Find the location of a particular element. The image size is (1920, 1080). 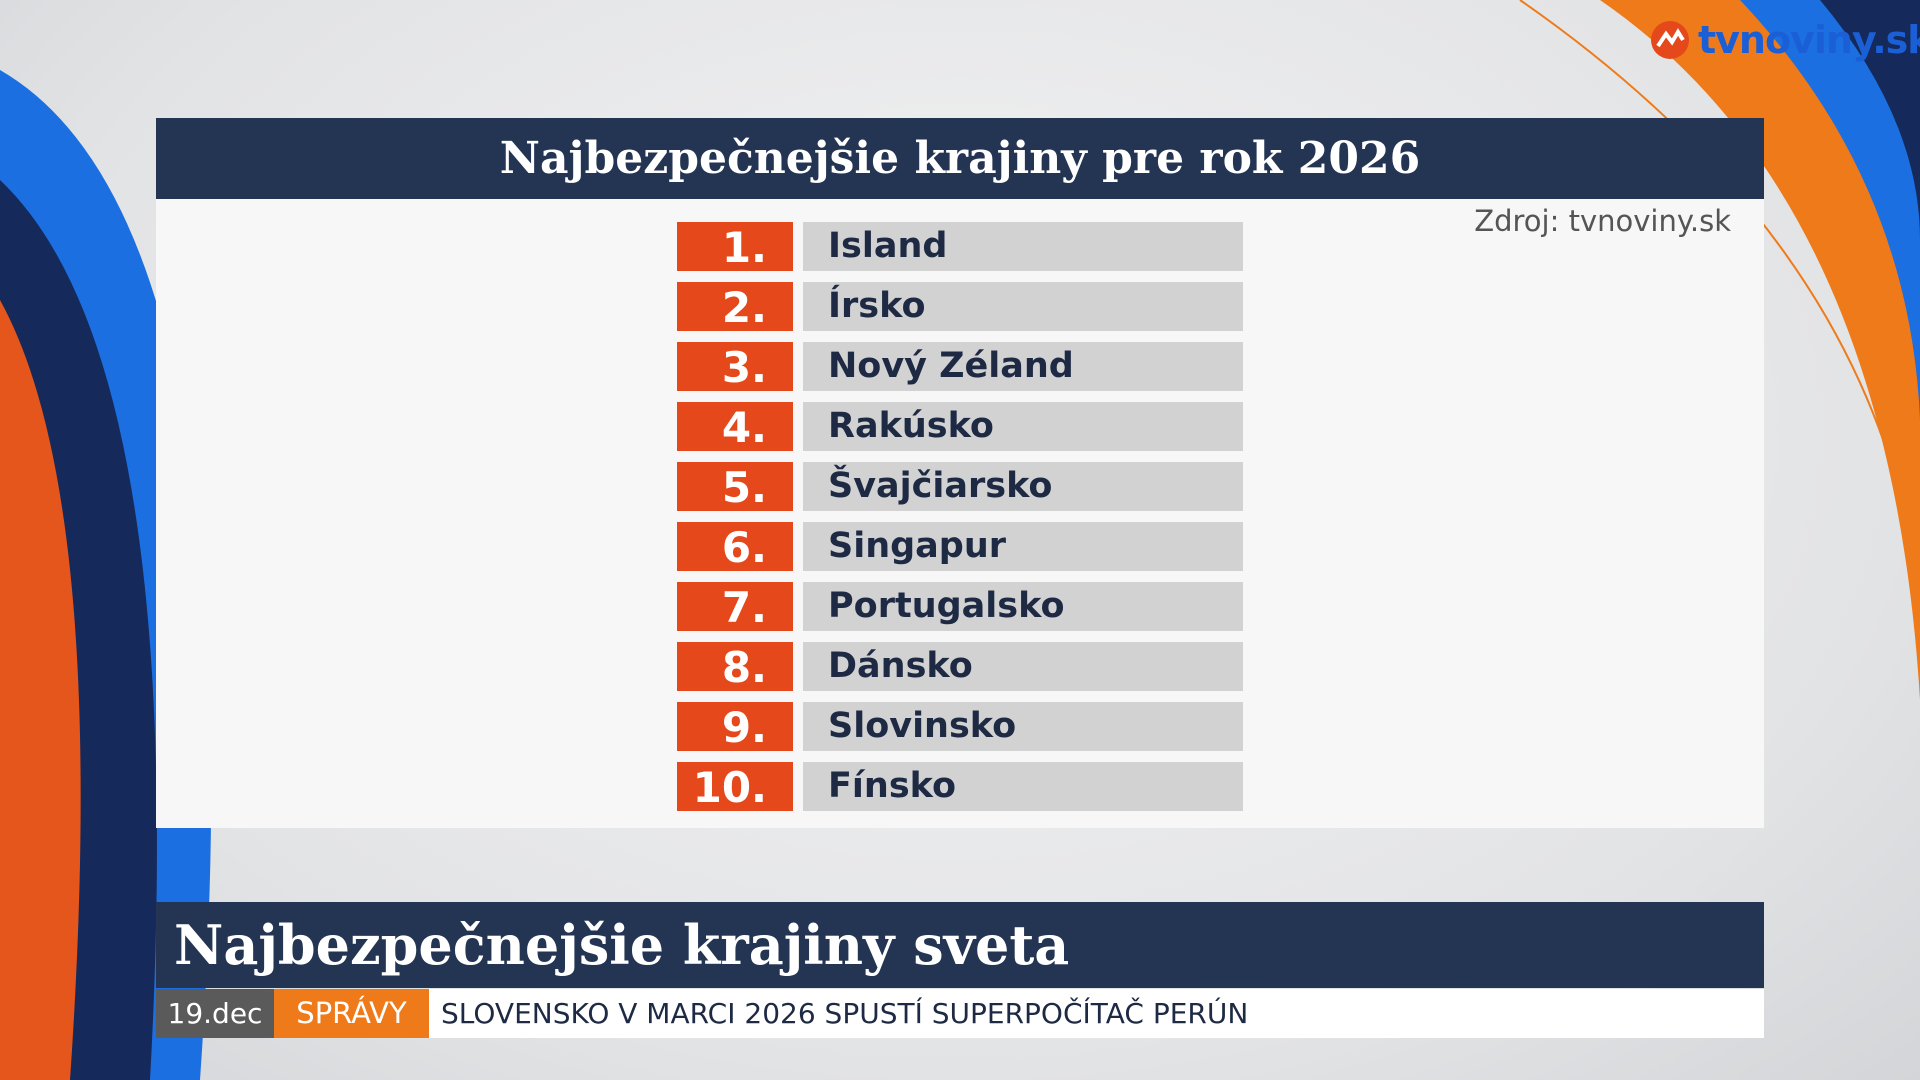

headline: Najbezpečnejšie krajiny sveta is located at coordinates (622, 945).